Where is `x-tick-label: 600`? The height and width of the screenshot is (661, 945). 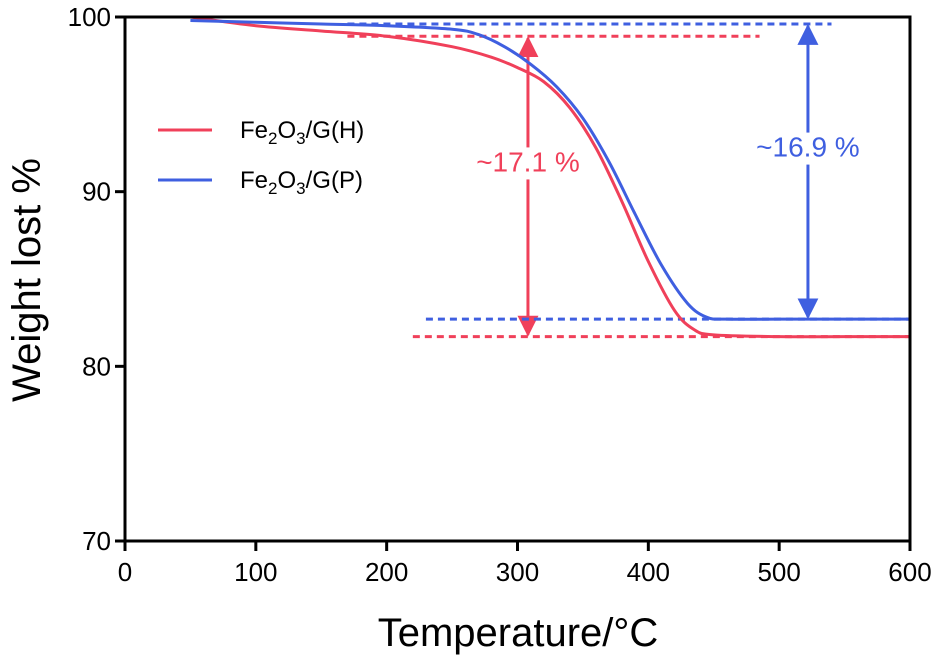 x-tick-label: 600 is located at coordinates (909, 572).